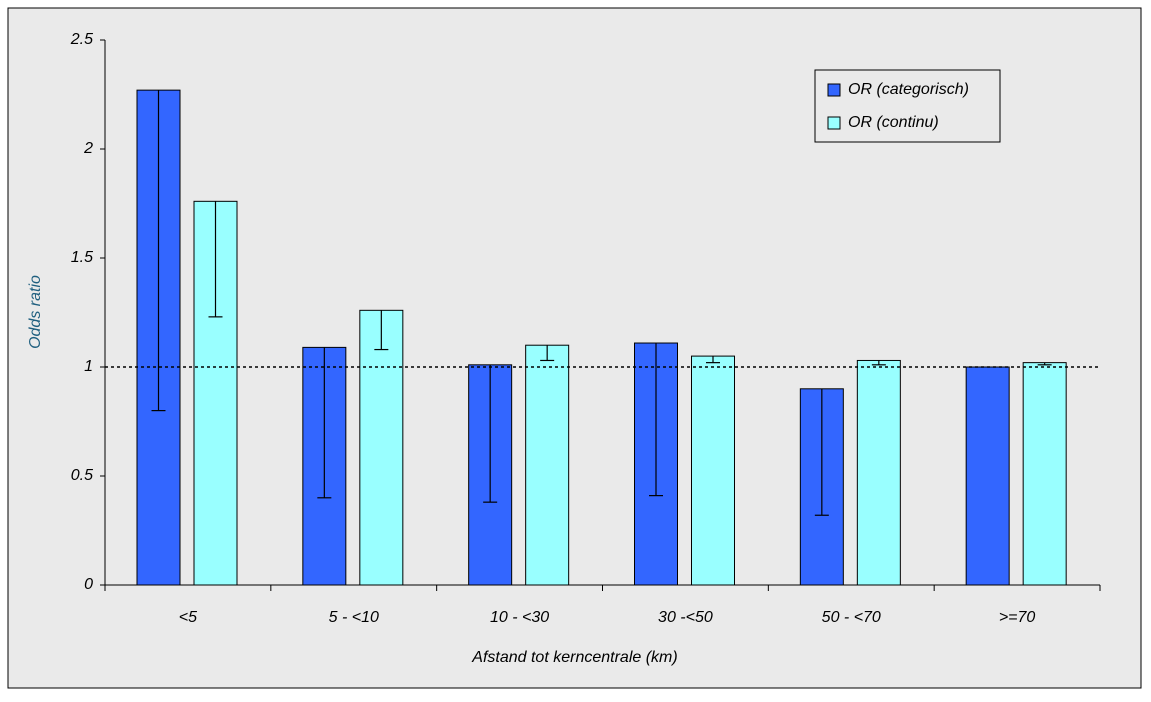 This screenshot has height=702, width=1151. I want to click on y-tick-label: 0, so click(88, 584).